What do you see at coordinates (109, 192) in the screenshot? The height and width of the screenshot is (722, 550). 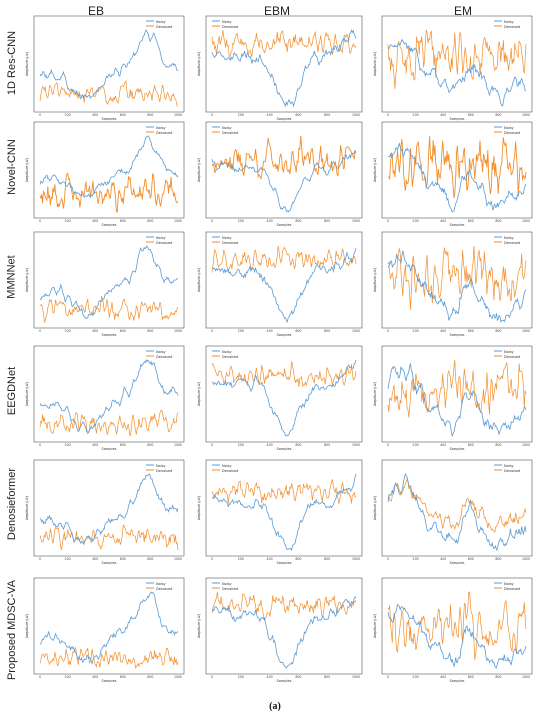 I see `denoised-line-novel-cnn-eb` at bounding box center [109, 192].